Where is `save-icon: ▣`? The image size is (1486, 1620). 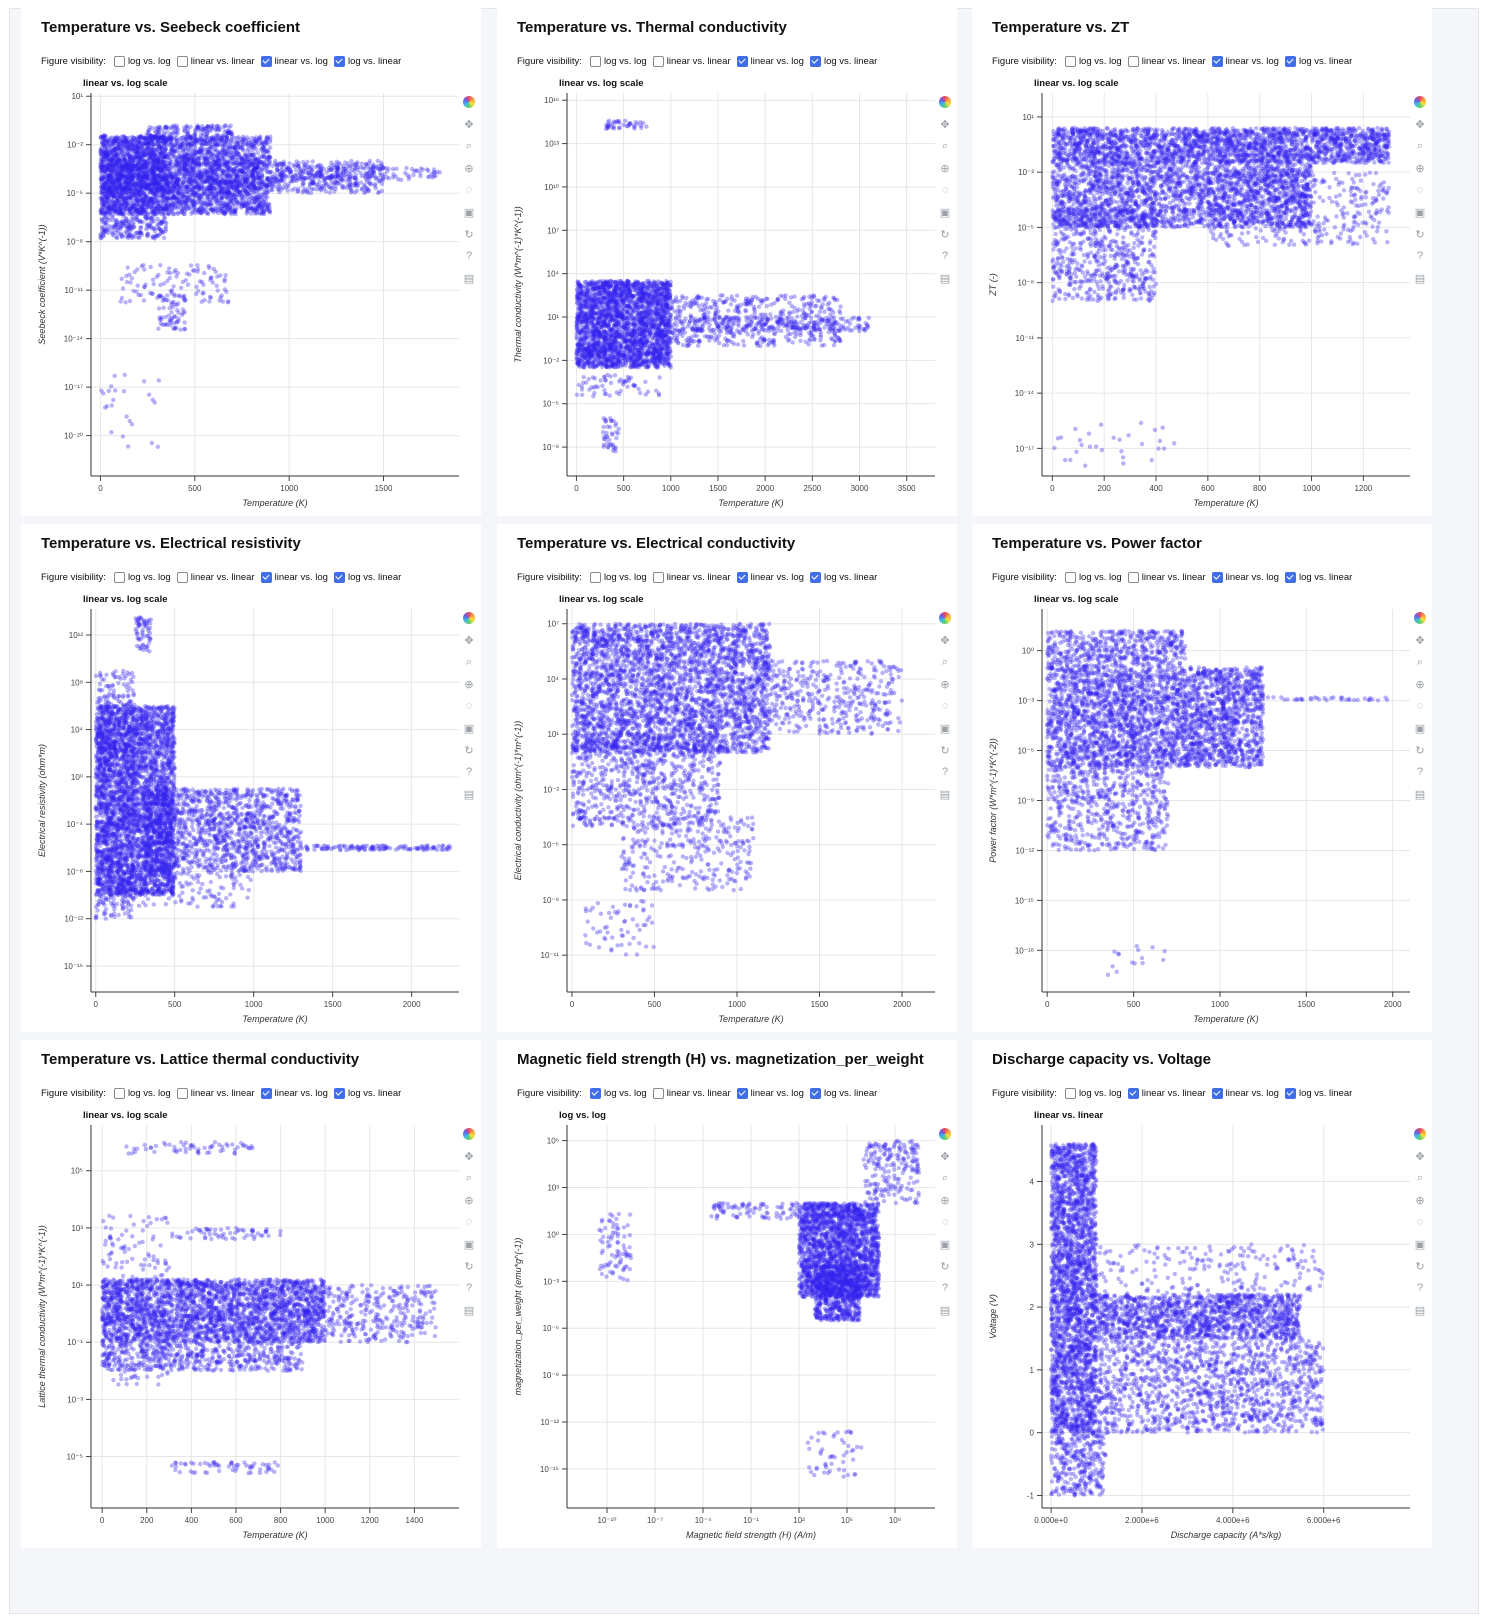
save-icon: ▣ is located at coordinates (469, 212).